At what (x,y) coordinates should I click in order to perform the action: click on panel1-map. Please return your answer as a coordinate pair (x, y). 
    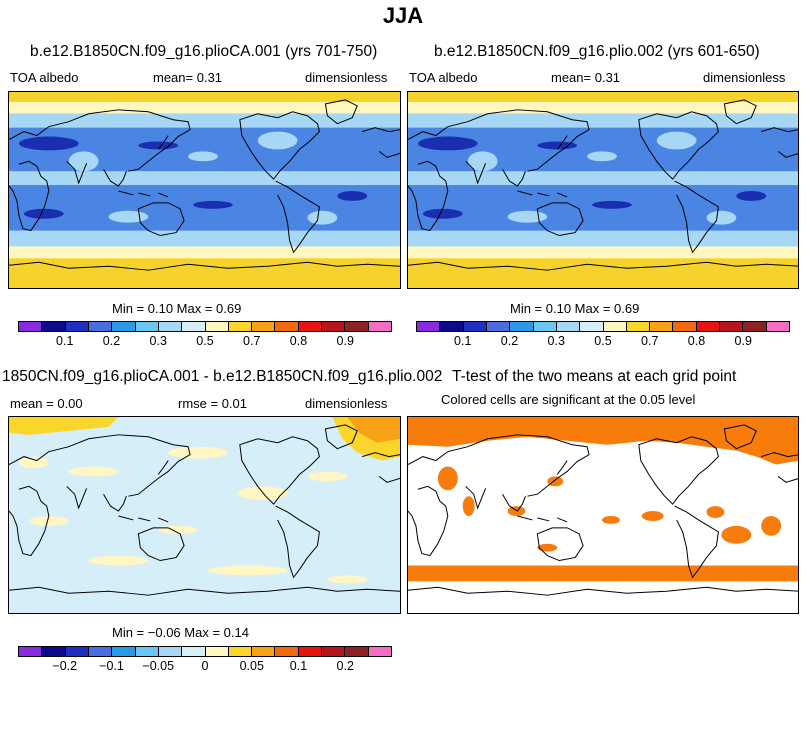
    Looking at the image, I should click on (204, 190).